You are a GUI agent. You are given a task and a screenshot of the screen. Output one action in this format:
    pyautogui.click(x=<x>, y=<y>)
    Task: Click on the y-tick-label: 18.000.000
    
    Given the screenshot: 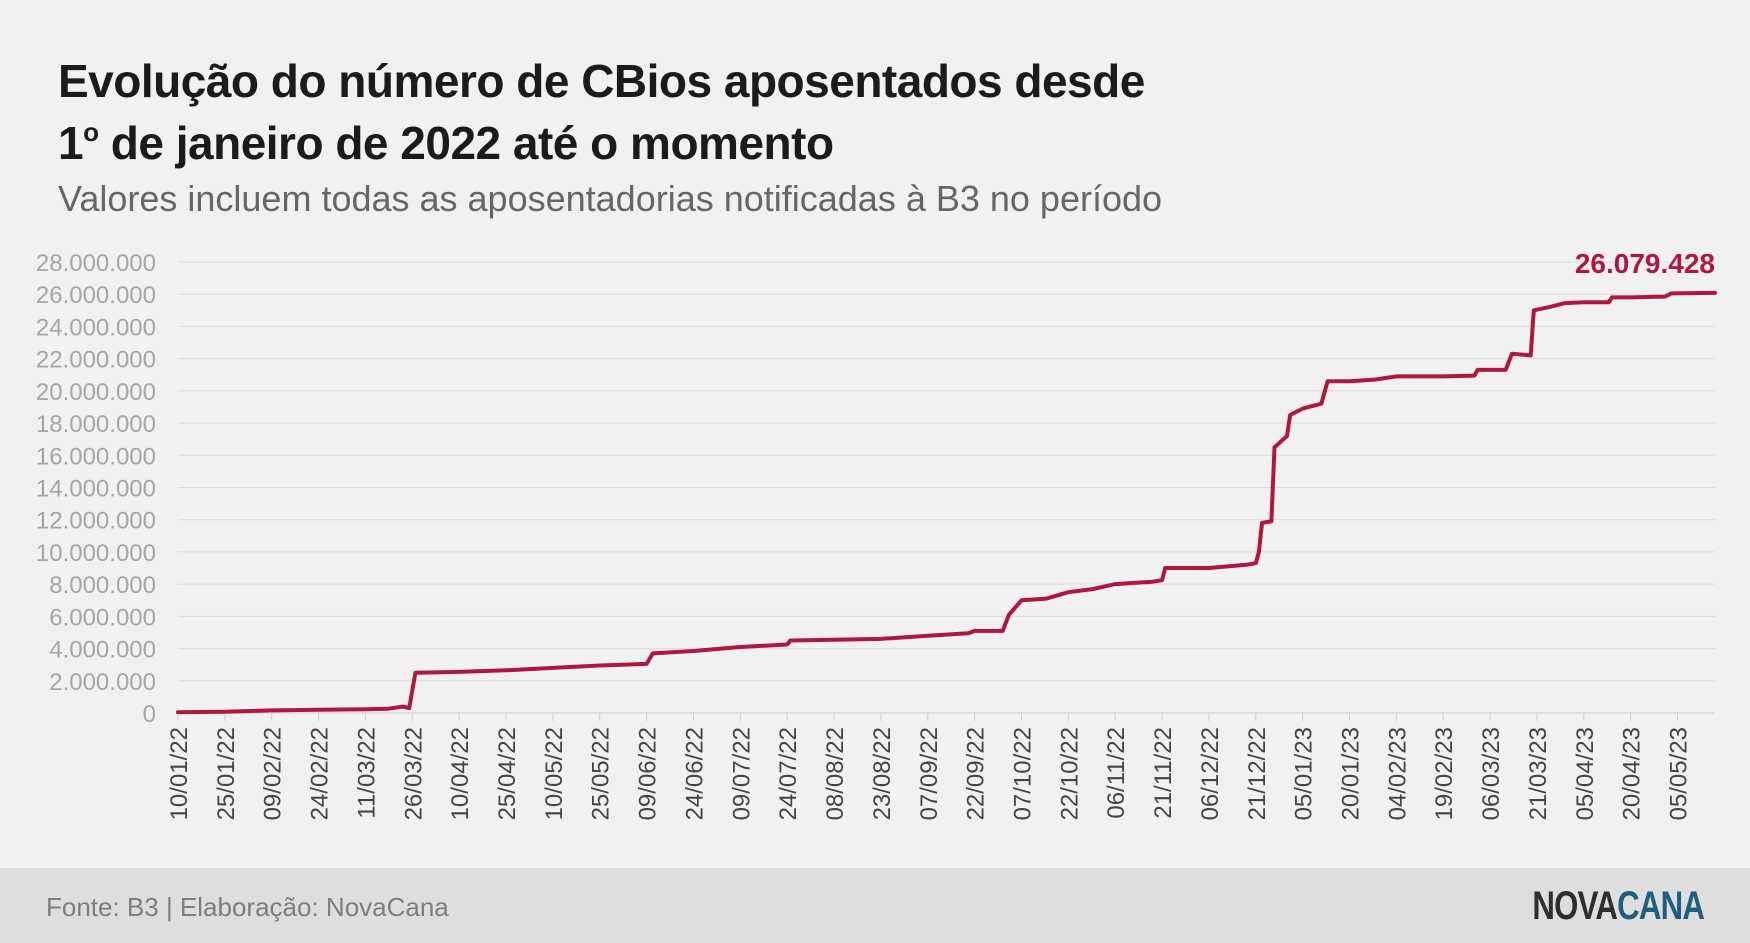 What is the action you would take?
    pyautogui.click(x=96, y=424)
    